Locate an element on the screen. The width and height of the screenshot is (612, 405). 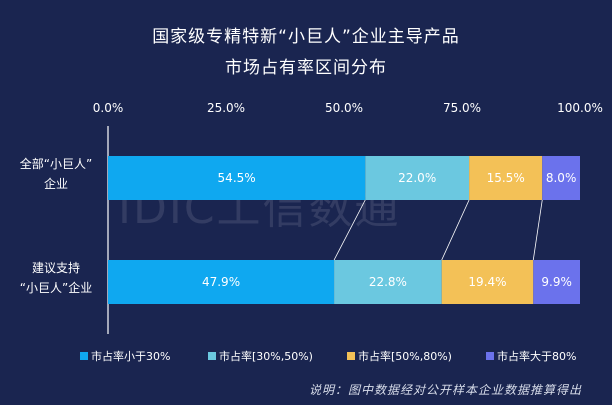
data-label: 9.9% is located at coordinates (556, 282).